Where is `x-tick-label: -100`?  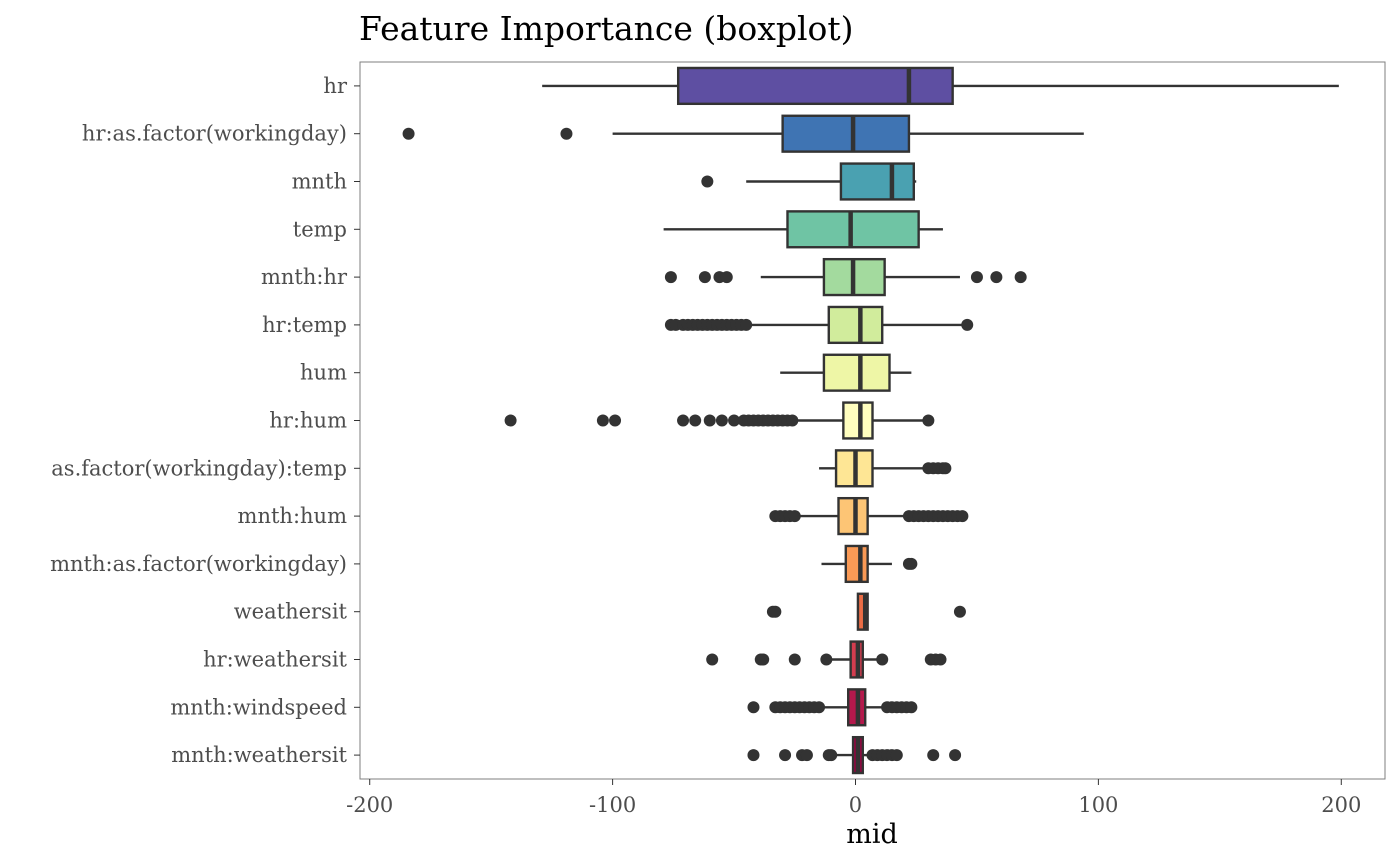 x-tick-label: -100 is located at coordinates (612, 805).